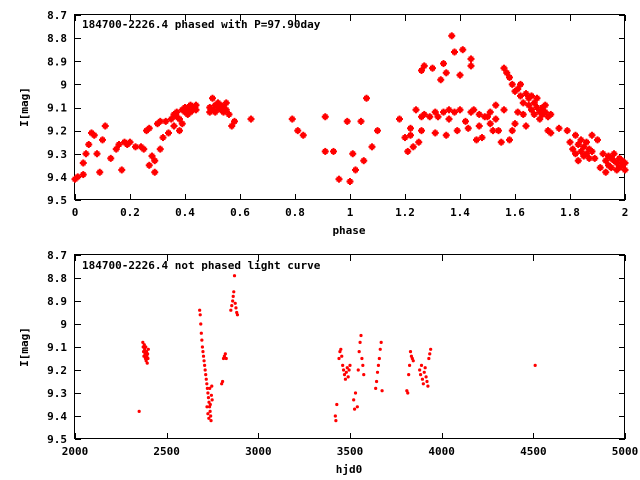 The image size is (640, 480). What do you see at coordinates (24, 107) in the screenshot?
I see `y-axis-label-phased: I[mag]` at bounding box center [24, 107].